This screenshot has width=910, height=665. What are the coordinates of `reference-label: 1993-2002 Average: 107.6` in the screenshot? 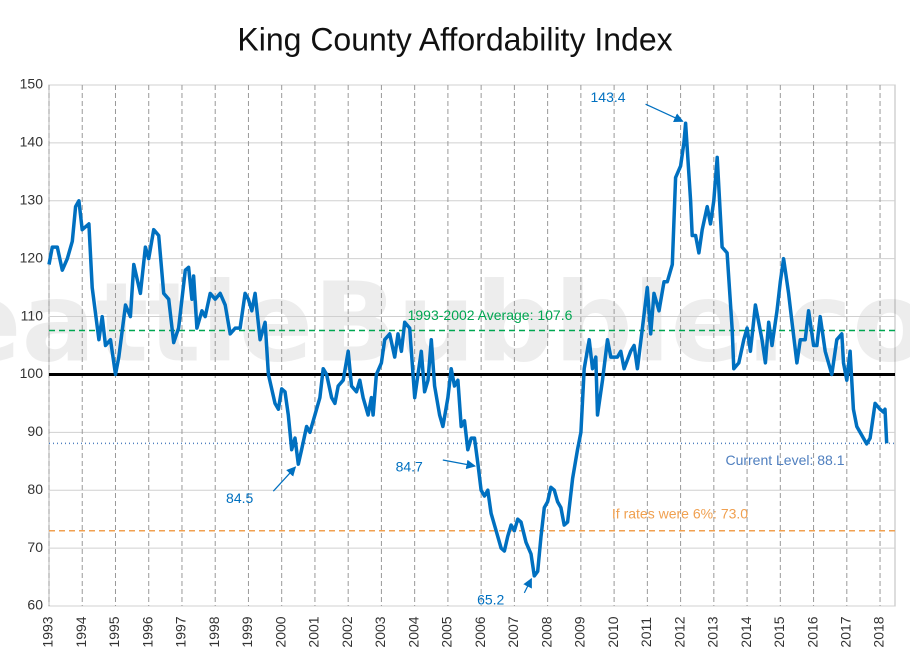 It's located at (490, 315).